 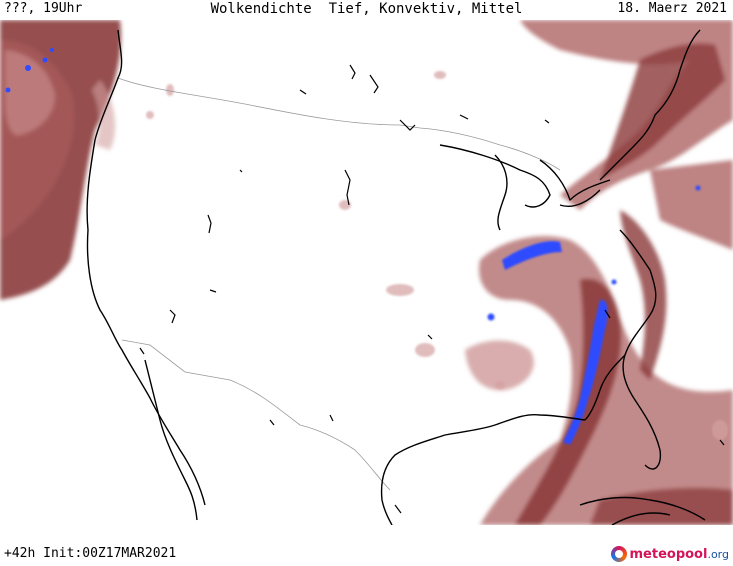 I want to click on convective-line-southeast, so click(x=594, y=315).